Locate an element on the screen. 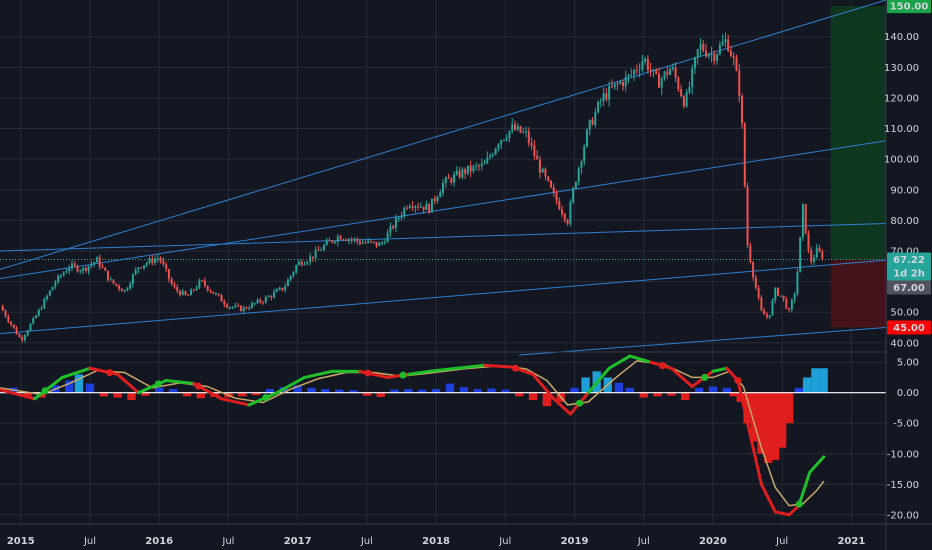 The image size is (932, 550). price-tick-label: 100.00 is located at coordinates (901, 160).